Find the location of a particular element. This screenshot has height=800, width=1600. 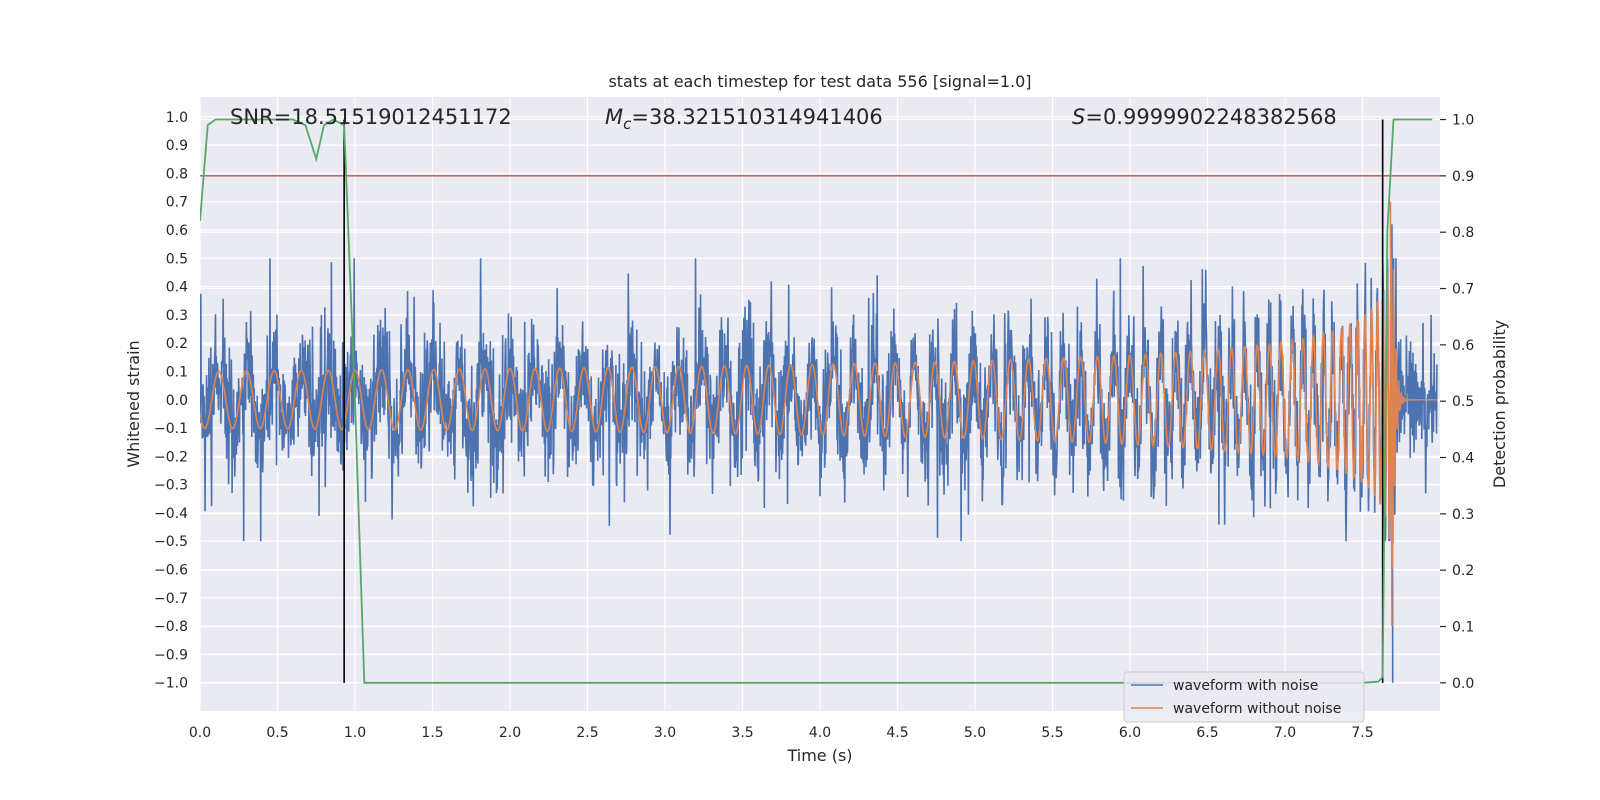

y2-tick-label: 1.0 is located at coordinates (1463, 121).